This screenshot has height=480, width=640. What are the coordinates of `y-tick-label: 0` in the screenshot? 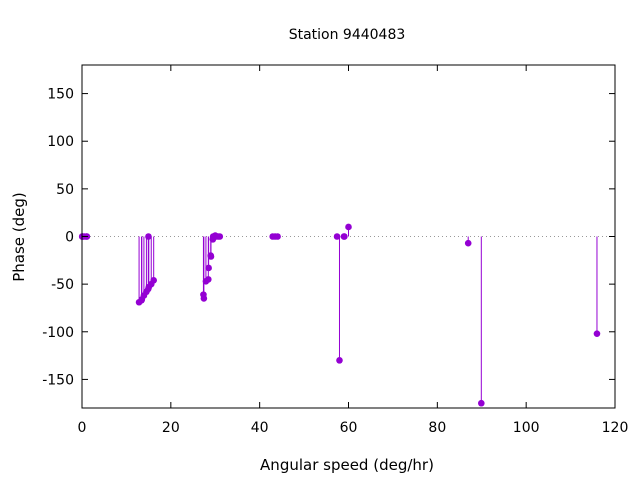 It's located at (69, 238).